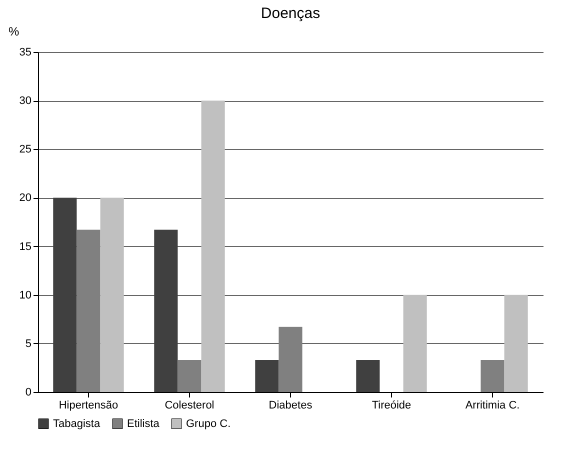  Describe the element at coordinates (14, 31) in the screenshot. I see `y-axis-title: %` at that location.